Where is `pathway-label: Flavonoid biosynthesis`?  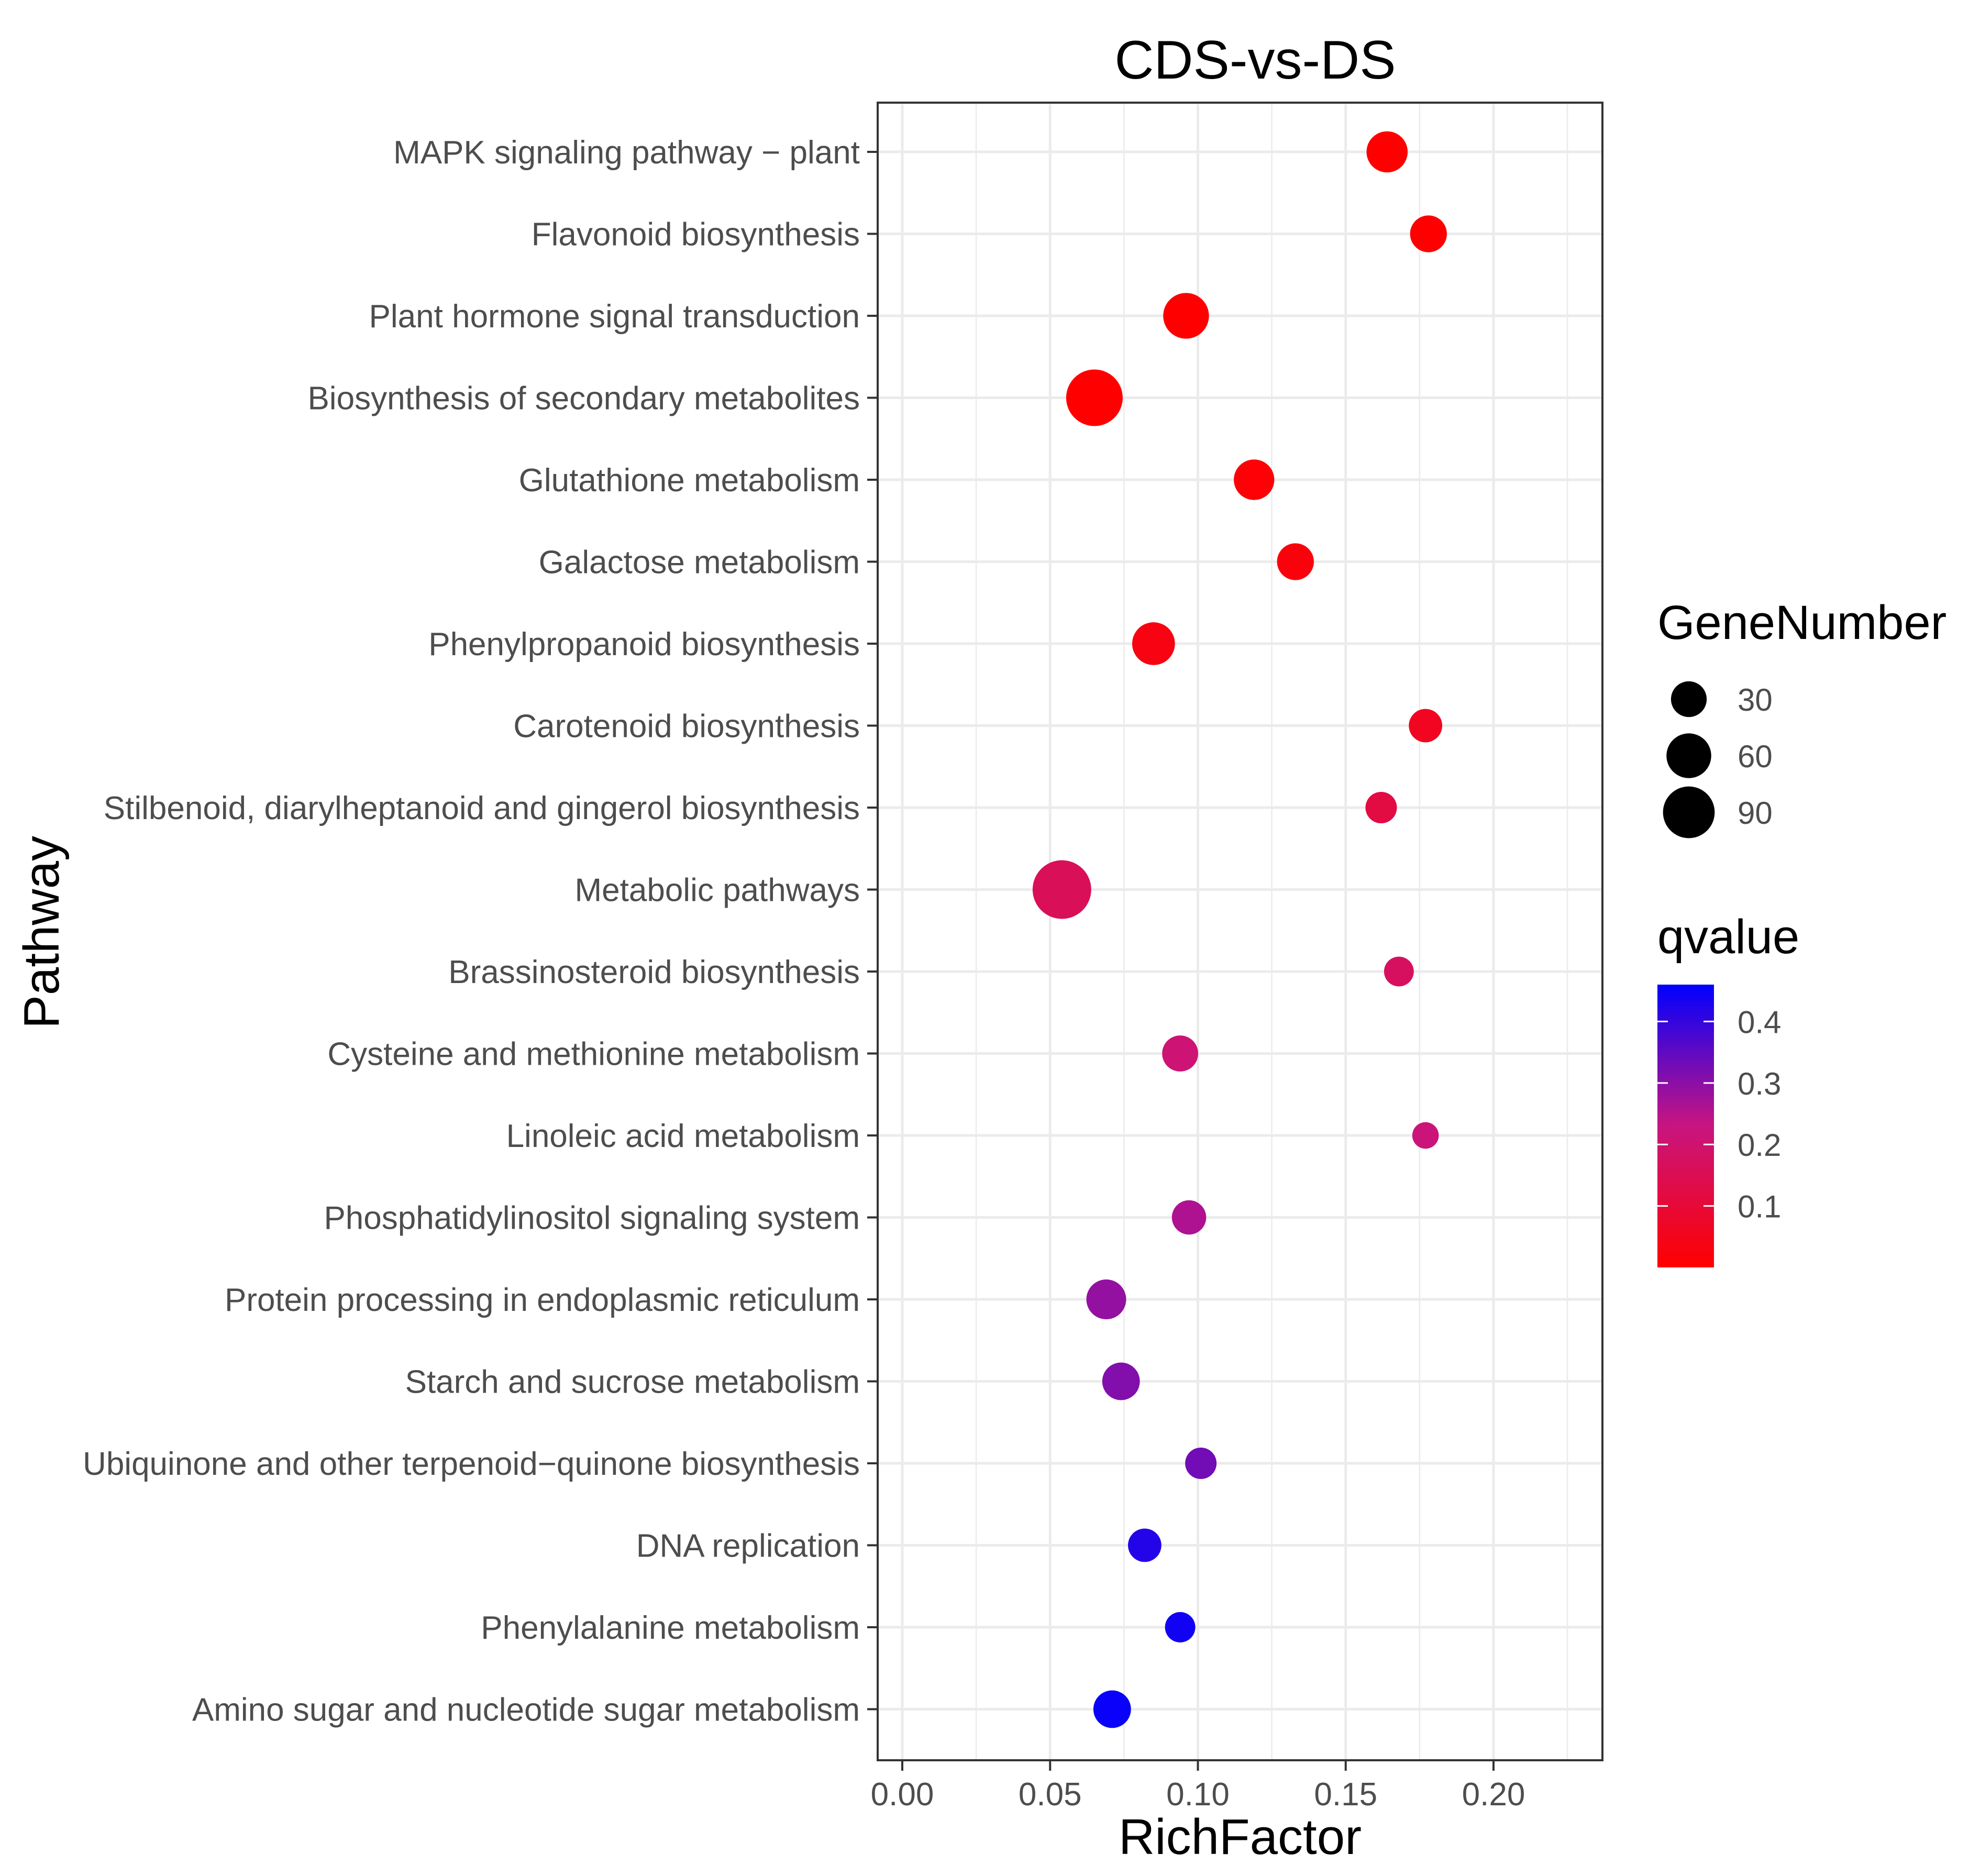
pathway-label: Flavonoid biosynthesis is located at coordinates (696, 235).